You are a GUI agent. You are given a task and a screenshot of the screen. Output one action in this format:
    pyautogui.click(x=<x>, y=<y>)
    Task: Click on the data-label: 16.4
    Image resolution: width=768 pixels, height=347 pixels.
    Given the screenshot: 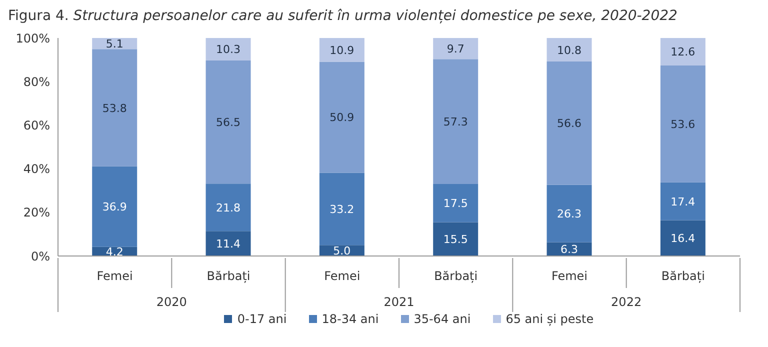 What is the action you would take?
    pyautogui.click(x=683, y=239)
    